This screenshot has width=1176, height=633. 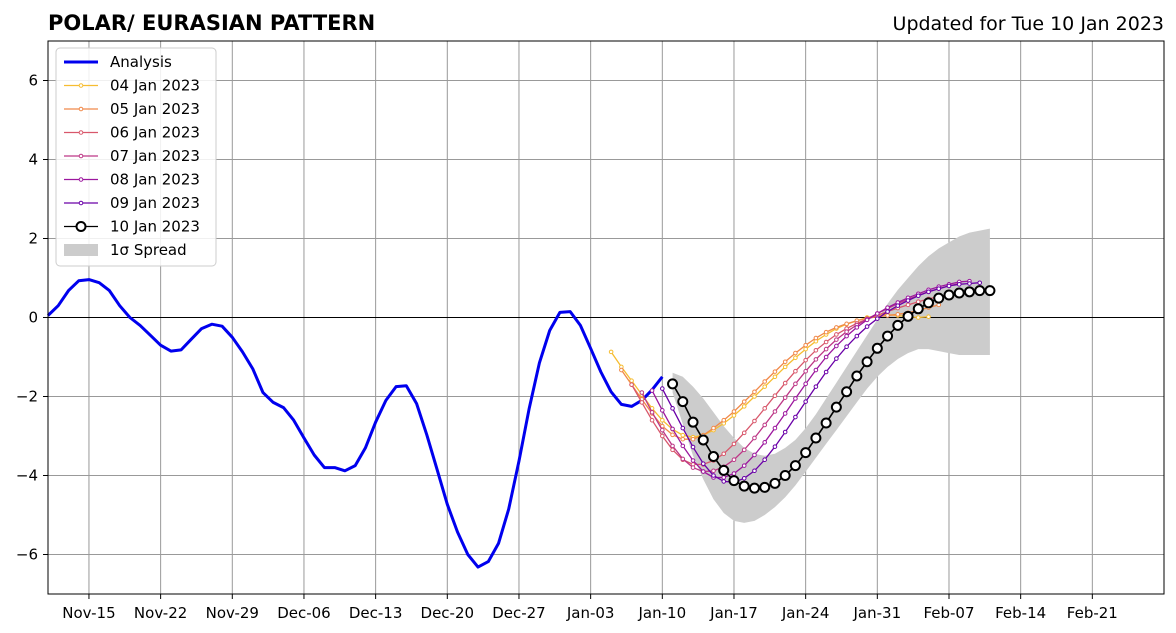 What do you see at coordinates (831, 375) in the screenshot?
I see `spread-band` at bounding box center [831, 375].